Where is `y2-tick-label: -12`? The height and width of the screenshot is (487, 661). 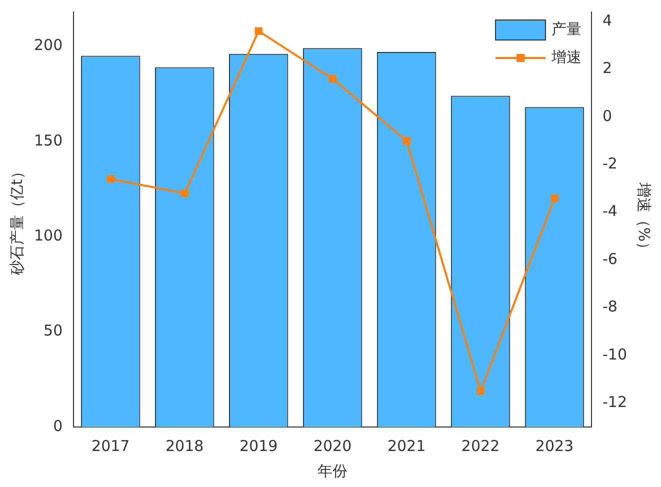
y2-tick-label: -12 is located at coordinates (614, 402).